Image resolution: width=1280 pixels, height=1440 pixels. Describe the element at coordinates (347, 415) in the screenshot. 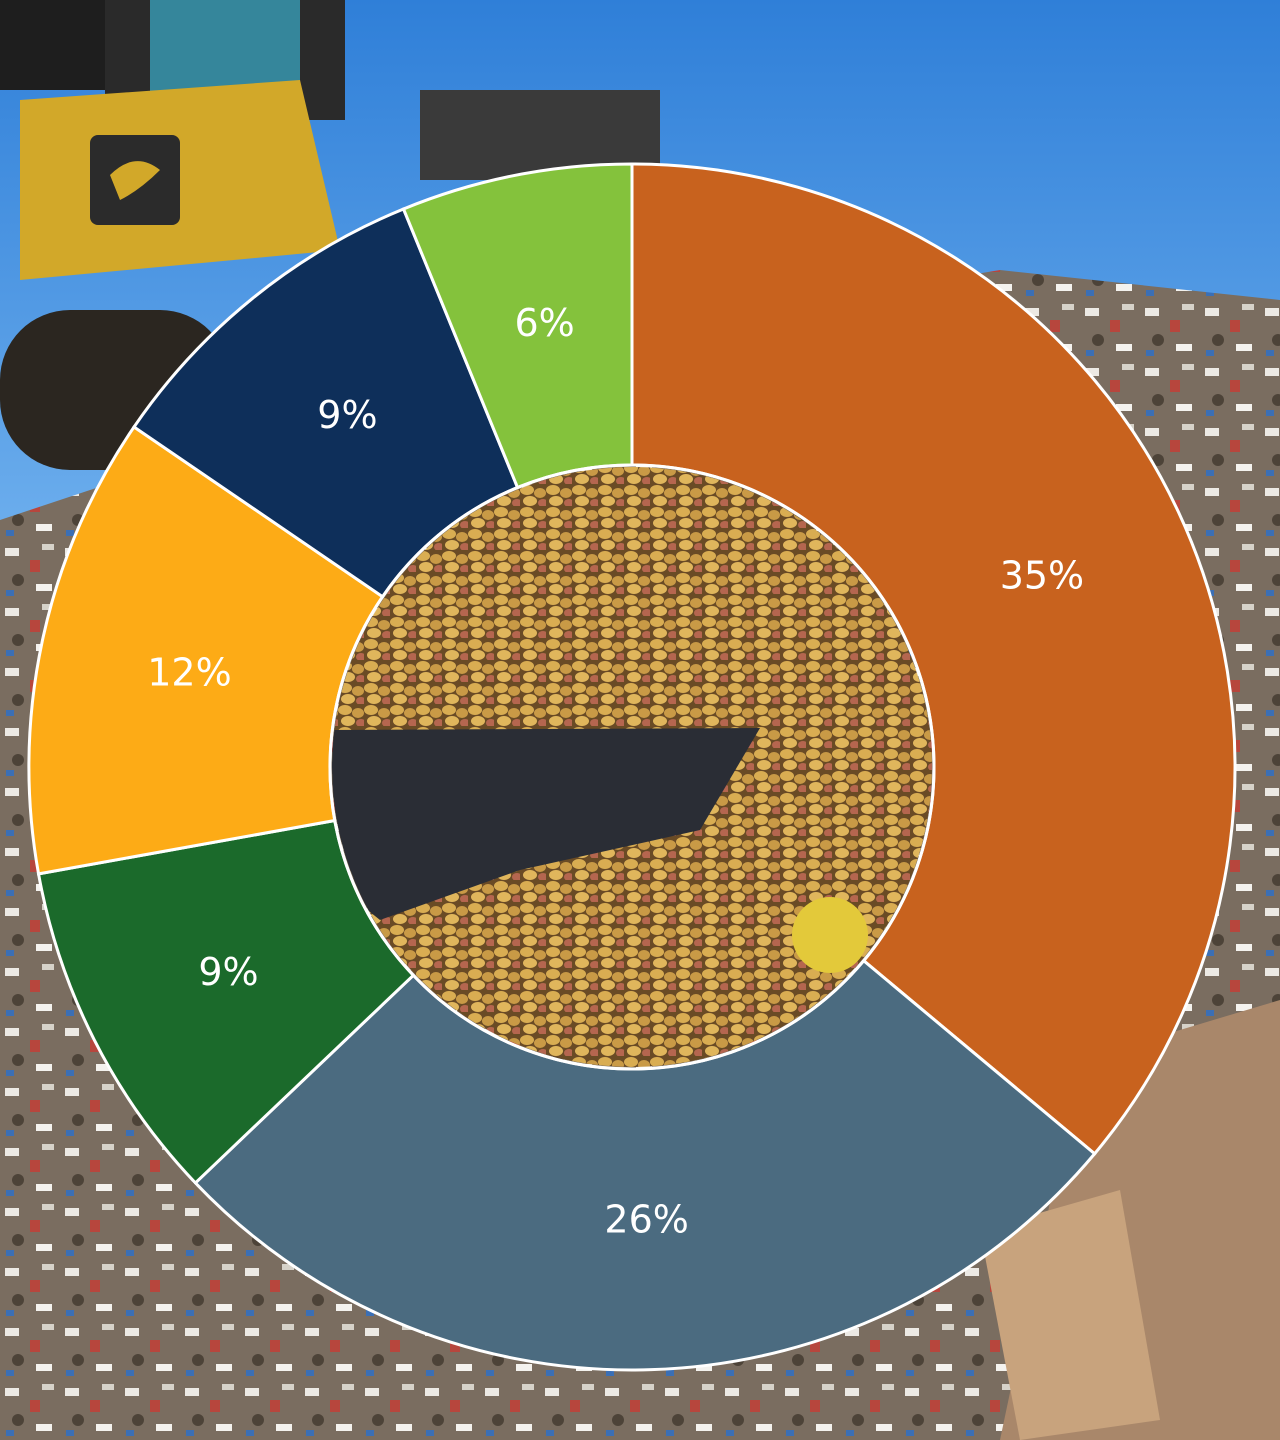

I see `slice-label-4: 9%` at that location.